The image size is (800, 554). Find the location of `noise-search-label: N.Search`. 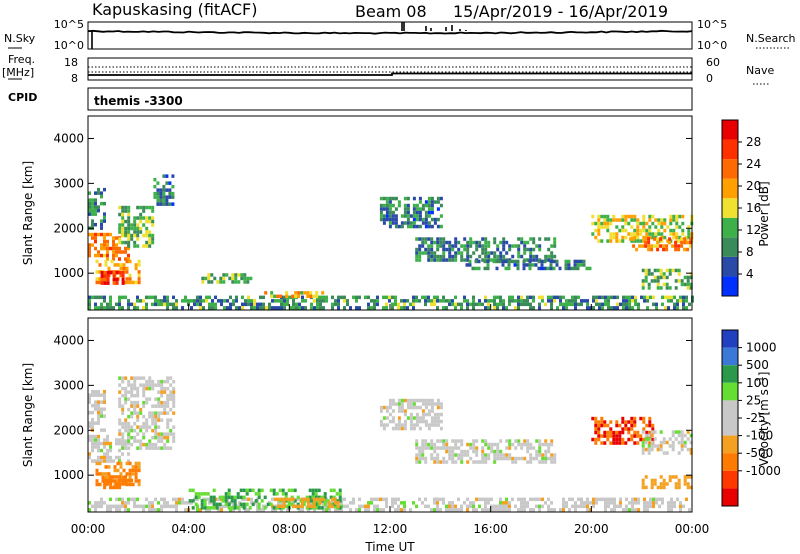

noise-search-label: N.Search is located at coordinates (771, 38).